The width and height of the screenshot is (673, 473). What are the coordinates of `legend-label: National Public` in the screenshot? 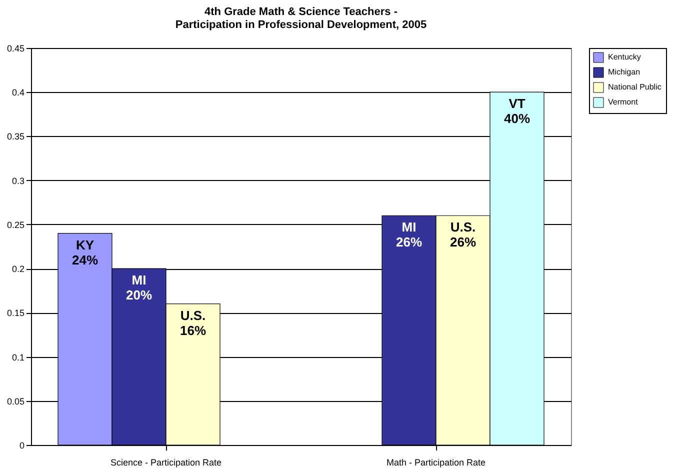 It's located at (635, 87).